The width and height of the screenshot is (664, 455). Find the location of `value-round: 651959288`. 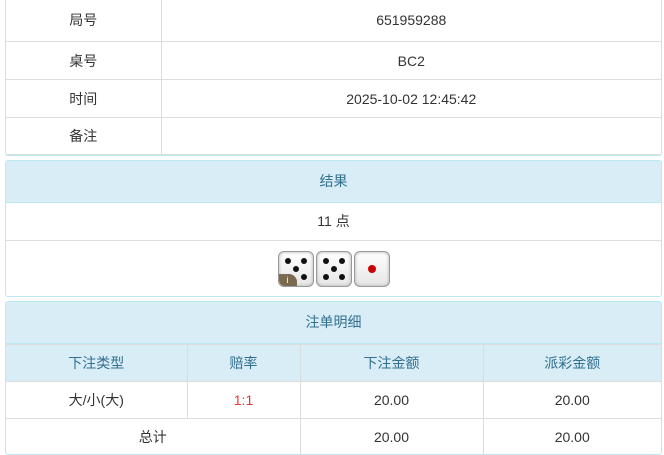

value-round: 651959288 is located at coordinates (410, 21).